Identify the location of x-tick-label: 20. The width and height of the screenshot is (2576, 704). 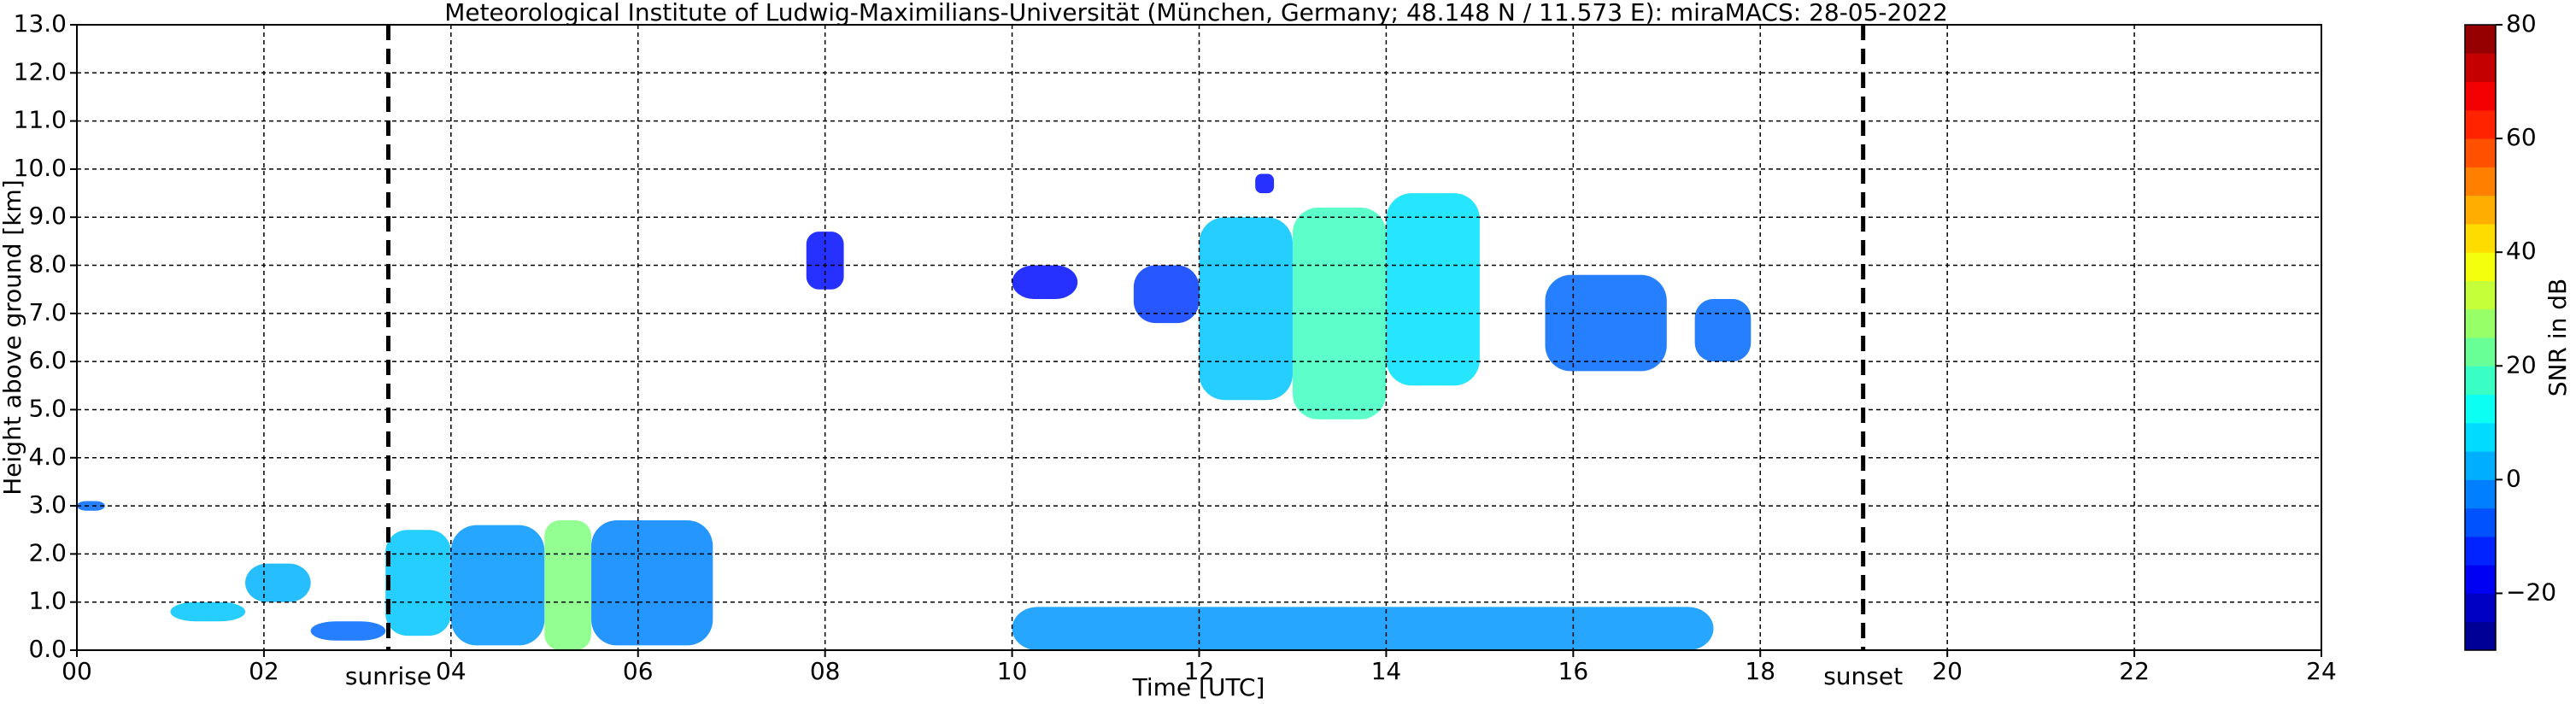
(1947, 671).